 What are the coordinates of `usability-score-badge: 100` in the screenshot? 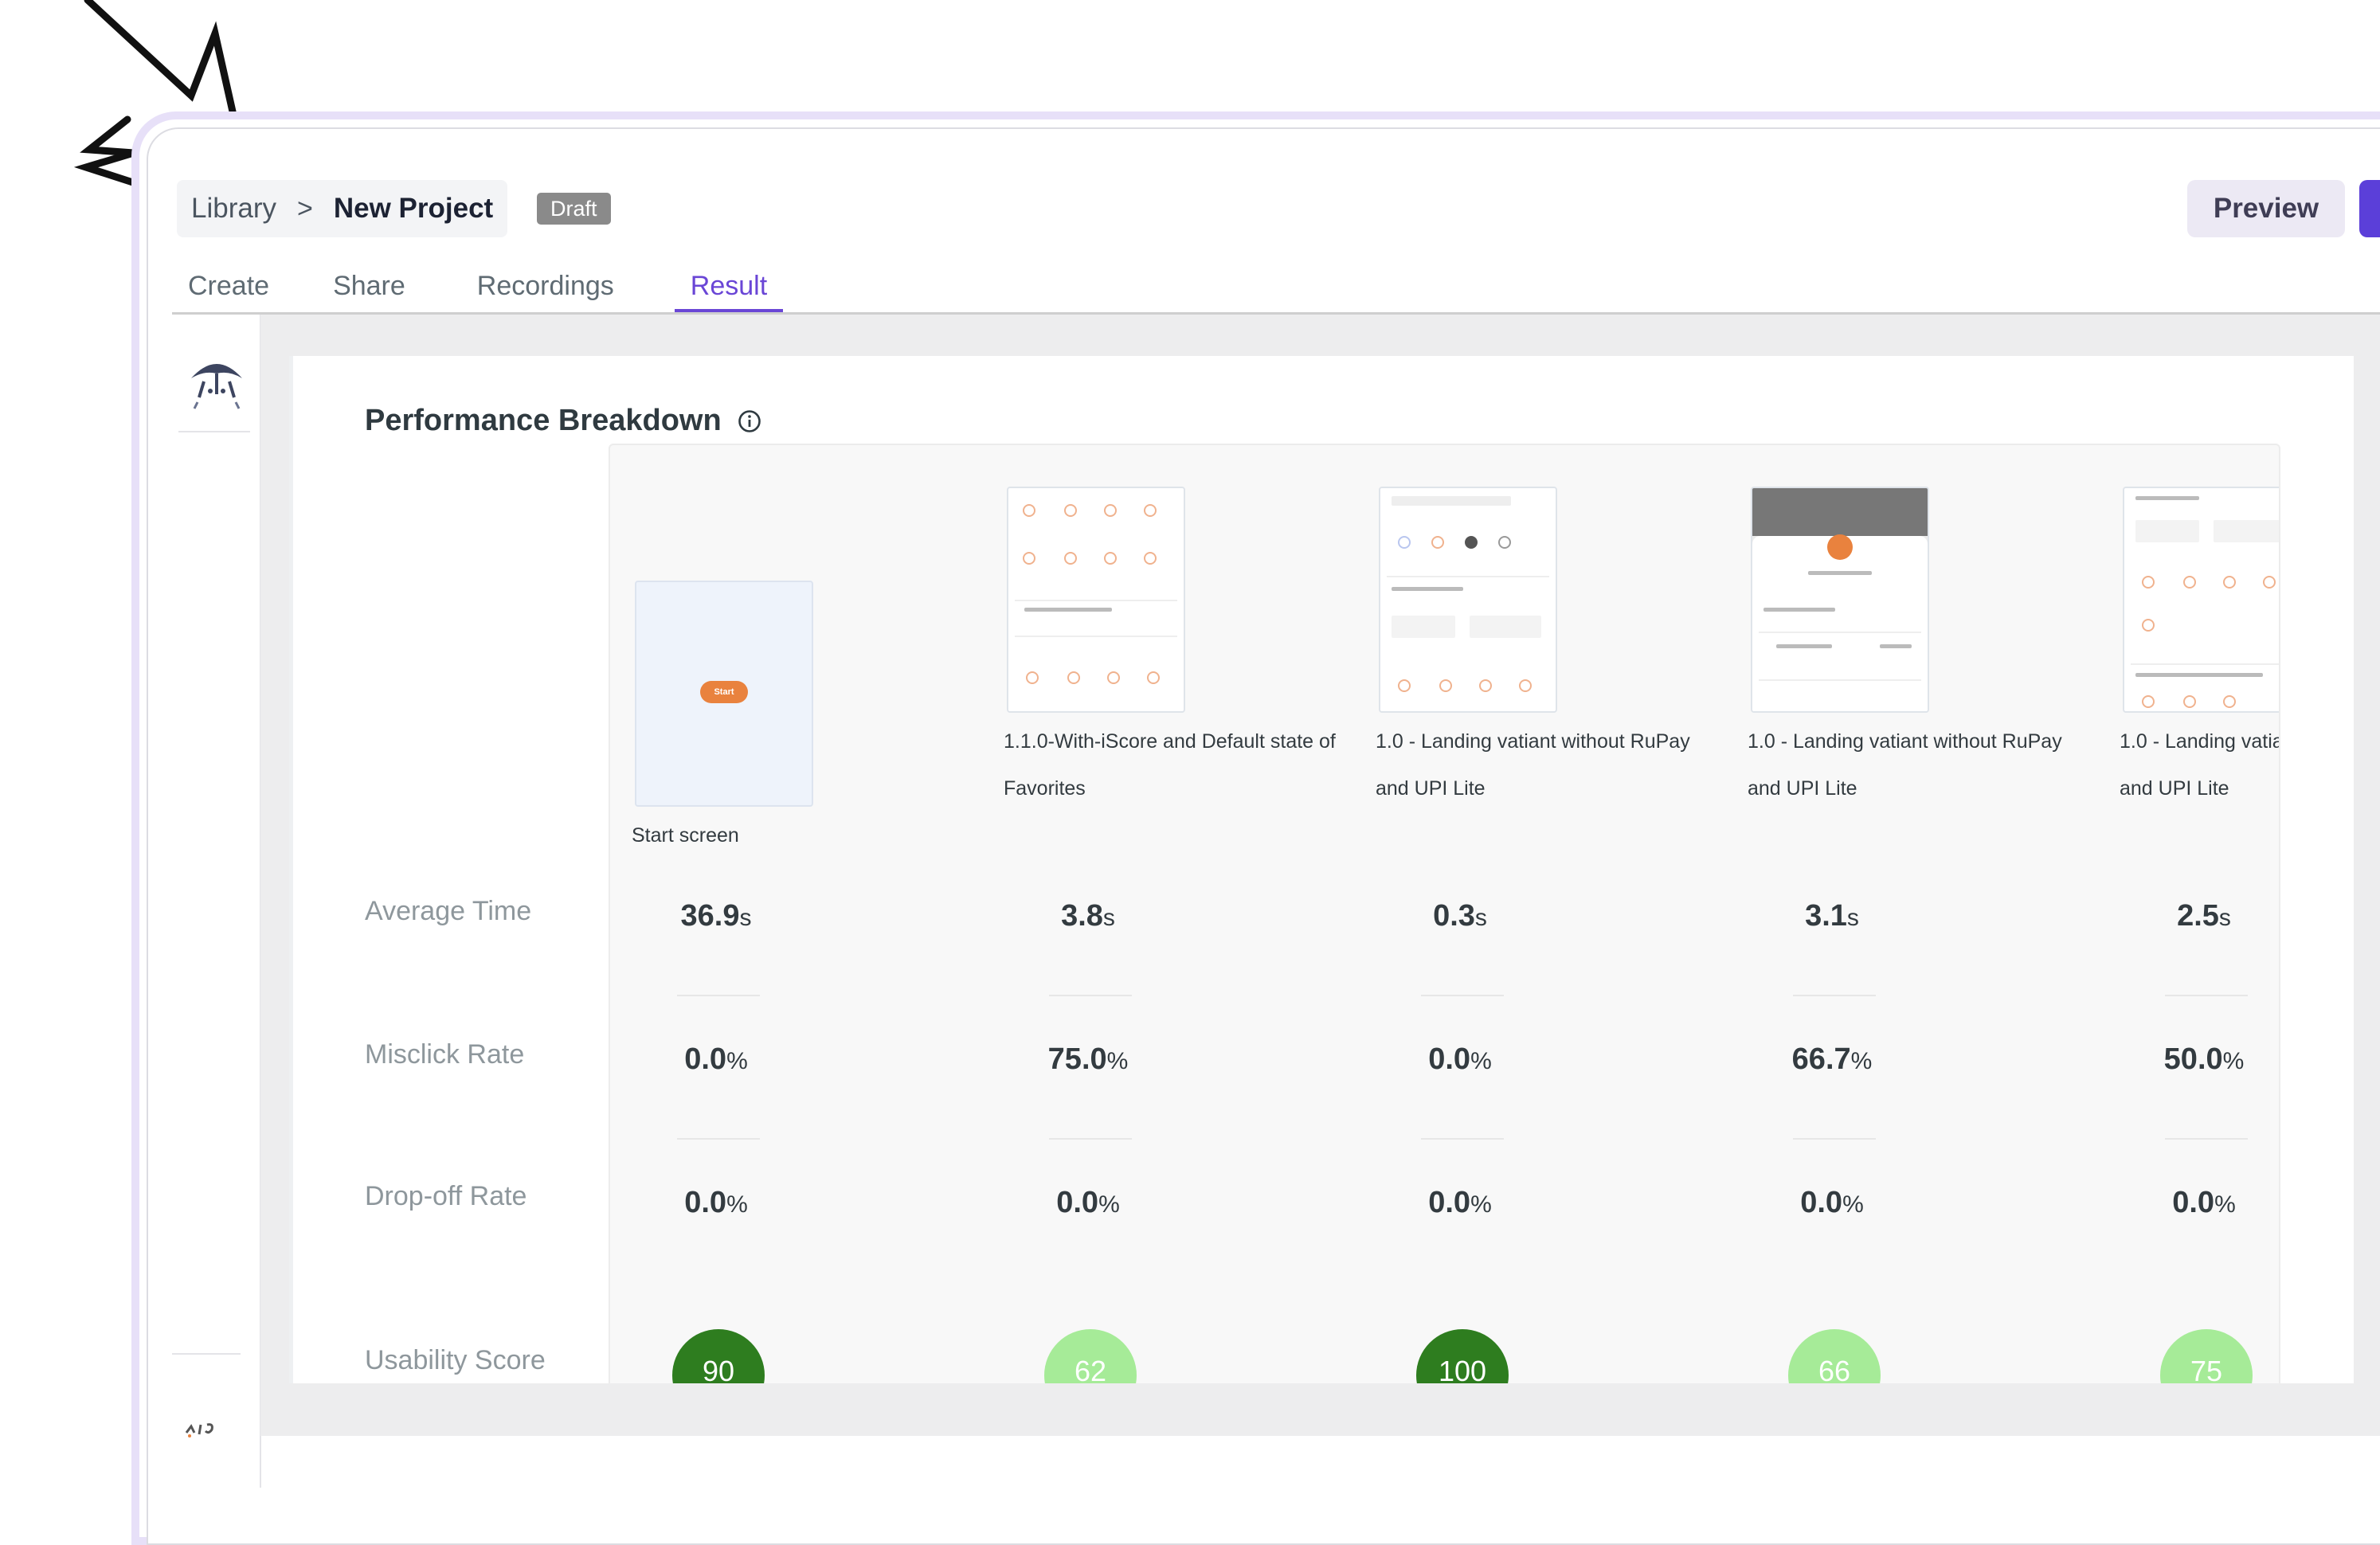 It's located at (1462, 1356).